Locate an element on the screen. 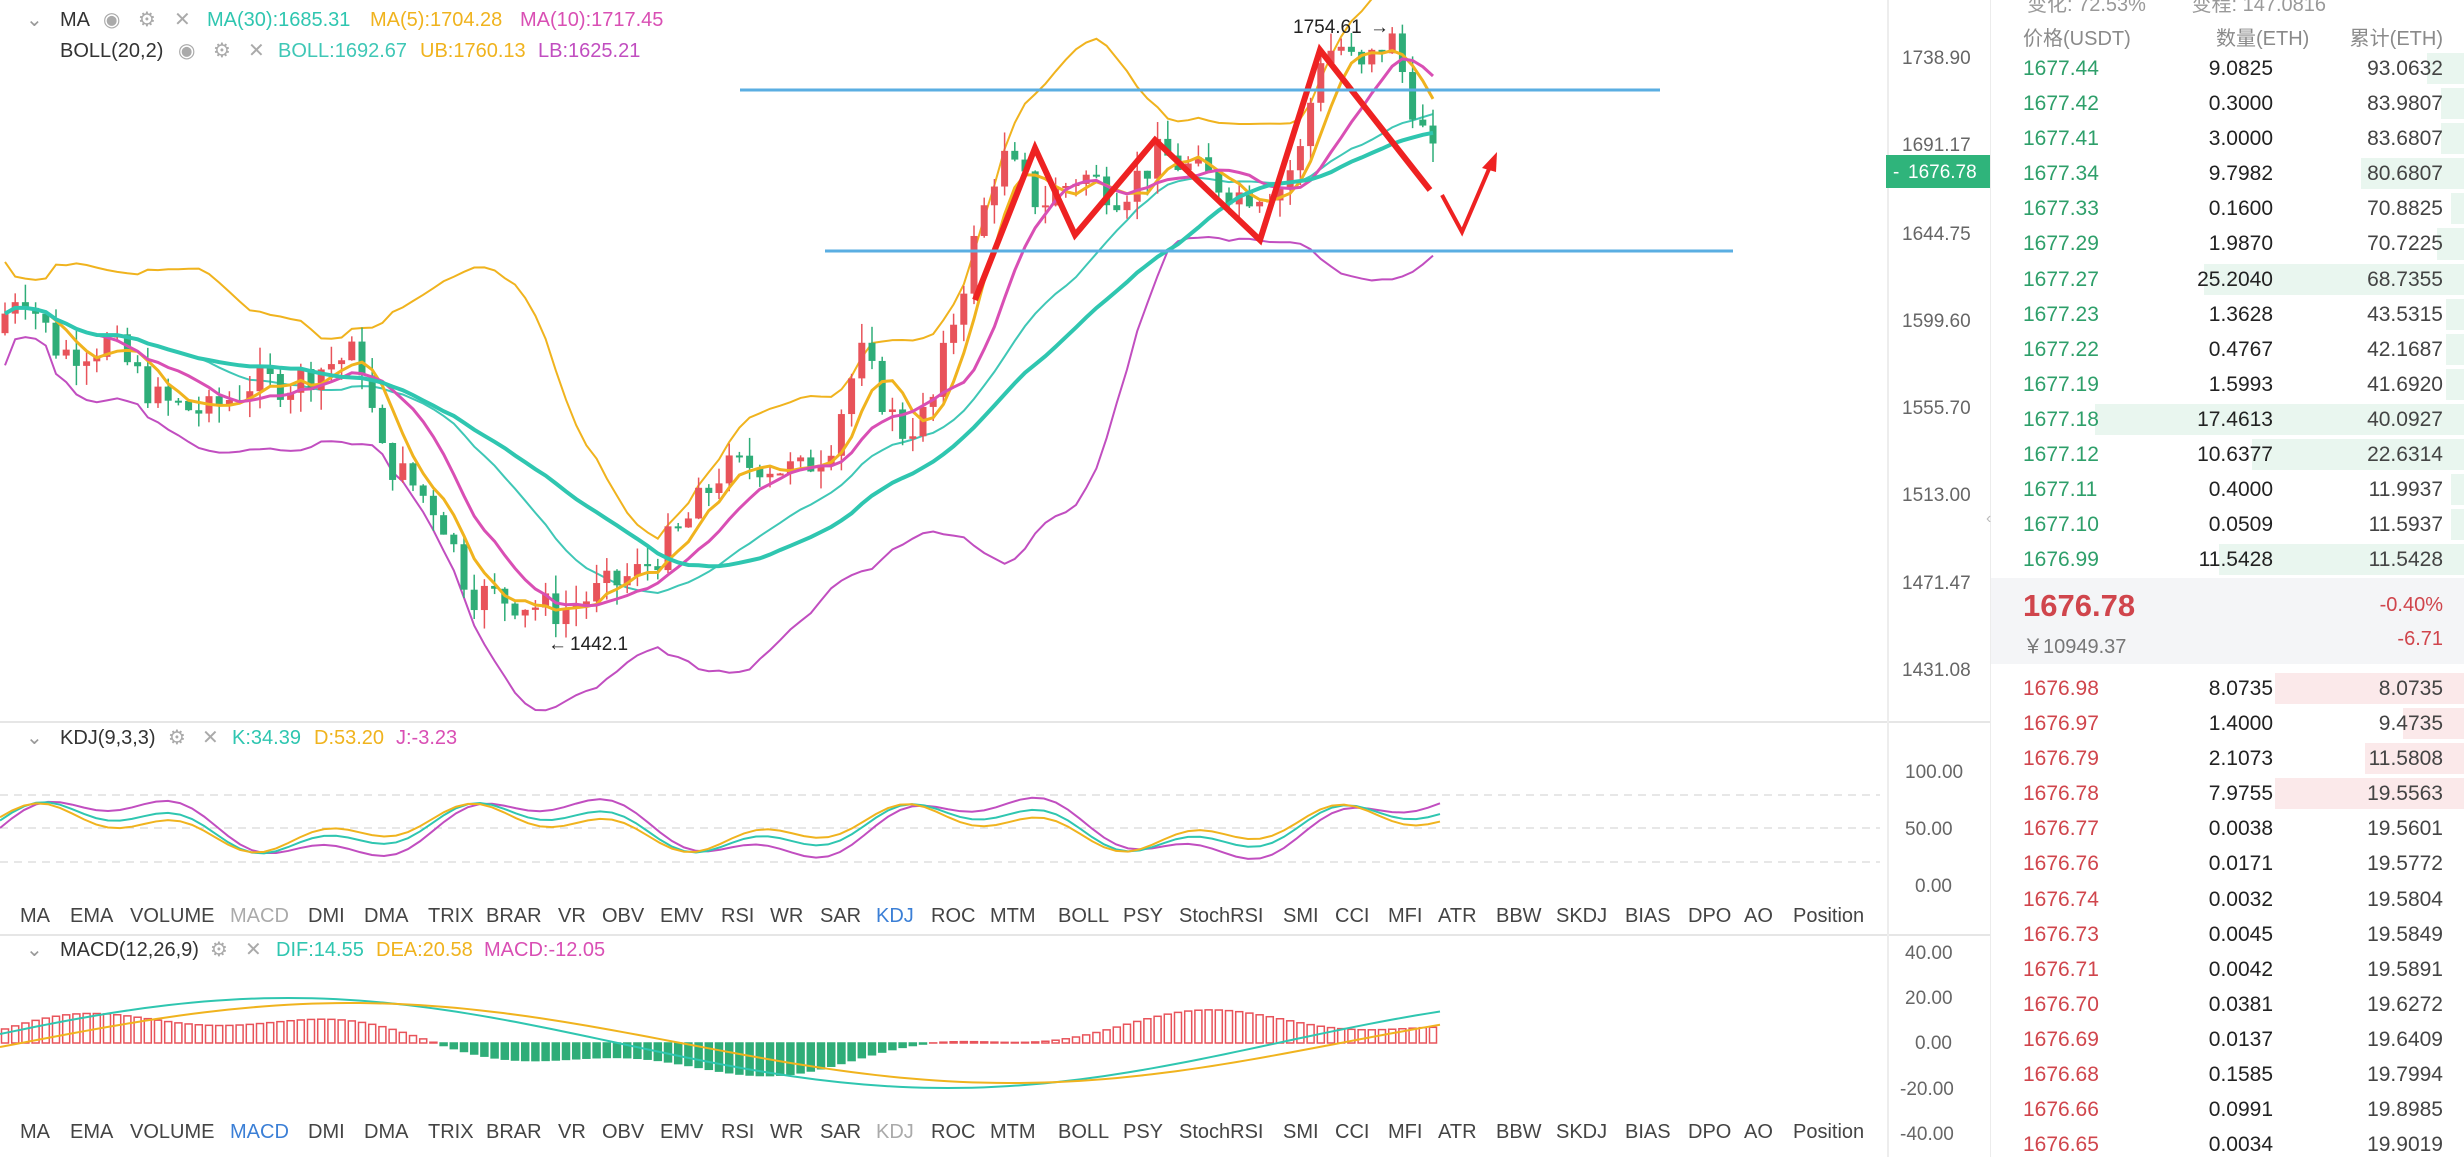 The image size is (2464, 1162). tab-sar: SAR is located at coordinates (840, 916).